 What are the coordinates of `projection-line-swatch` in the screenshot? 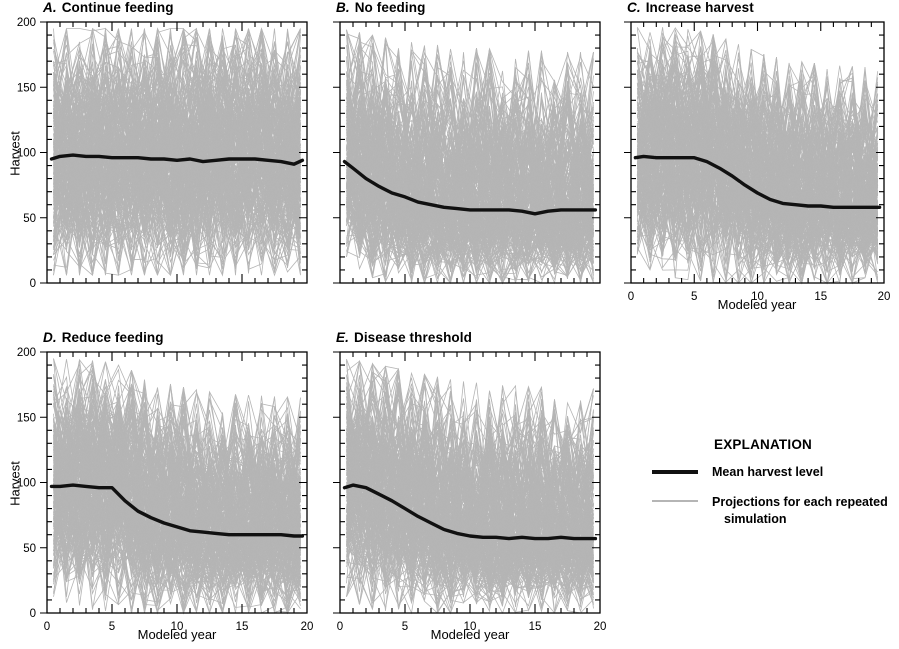 It's located at (675, 500).